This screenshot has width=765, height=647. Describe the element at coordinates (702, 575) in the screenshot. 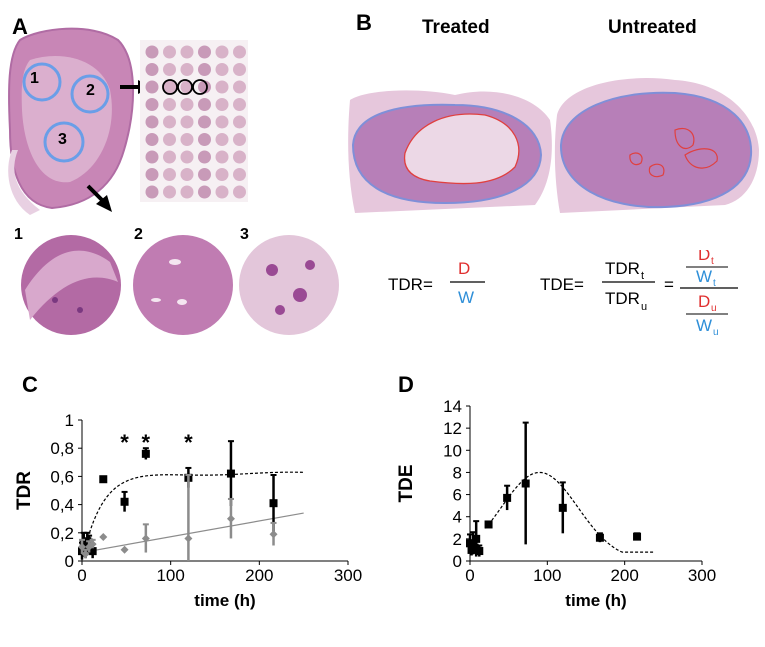

I see `chart-d-x-tick-label: 300` at that location.